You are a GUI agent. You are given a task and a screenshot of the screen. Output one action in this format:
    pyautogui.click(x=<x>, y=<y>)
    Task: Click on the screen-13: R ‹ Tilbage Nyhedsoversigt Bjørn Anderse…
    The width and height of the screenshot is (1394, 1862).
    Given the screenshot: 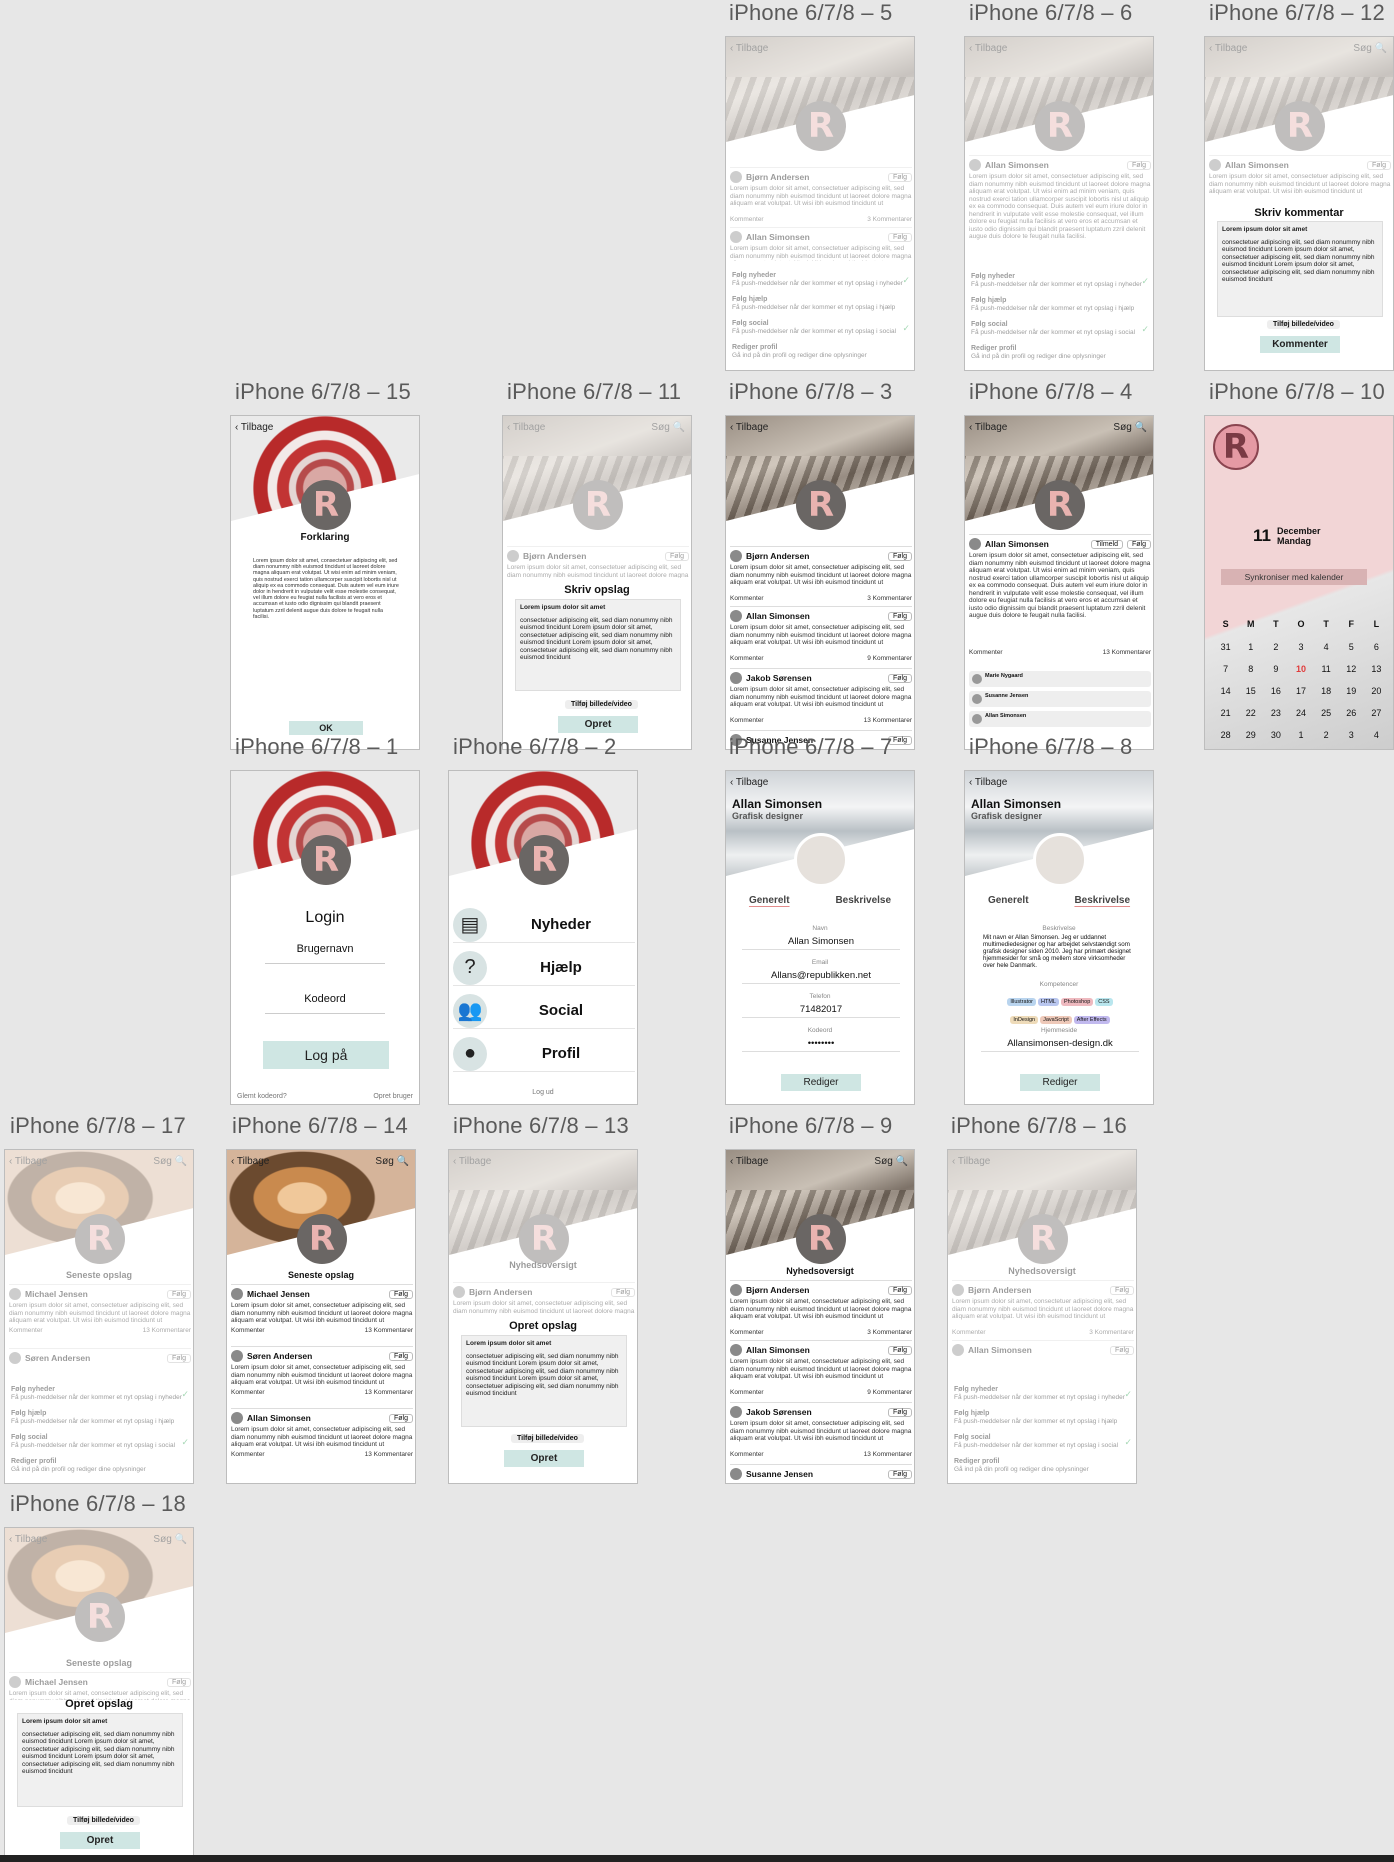 What is the action you would take?
    pyautogui.click(x=543, y=1316)
    